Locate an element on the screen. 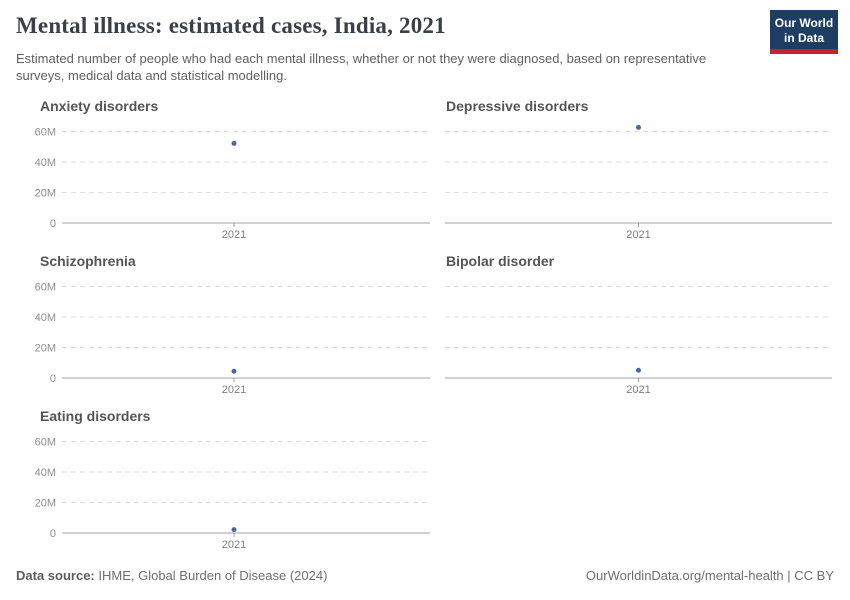 The width and height of the screenshot is (850, 600). chart-panel: Eating disorders 0 20M 40M 60M 2021 is located at coordinates (223, 482).